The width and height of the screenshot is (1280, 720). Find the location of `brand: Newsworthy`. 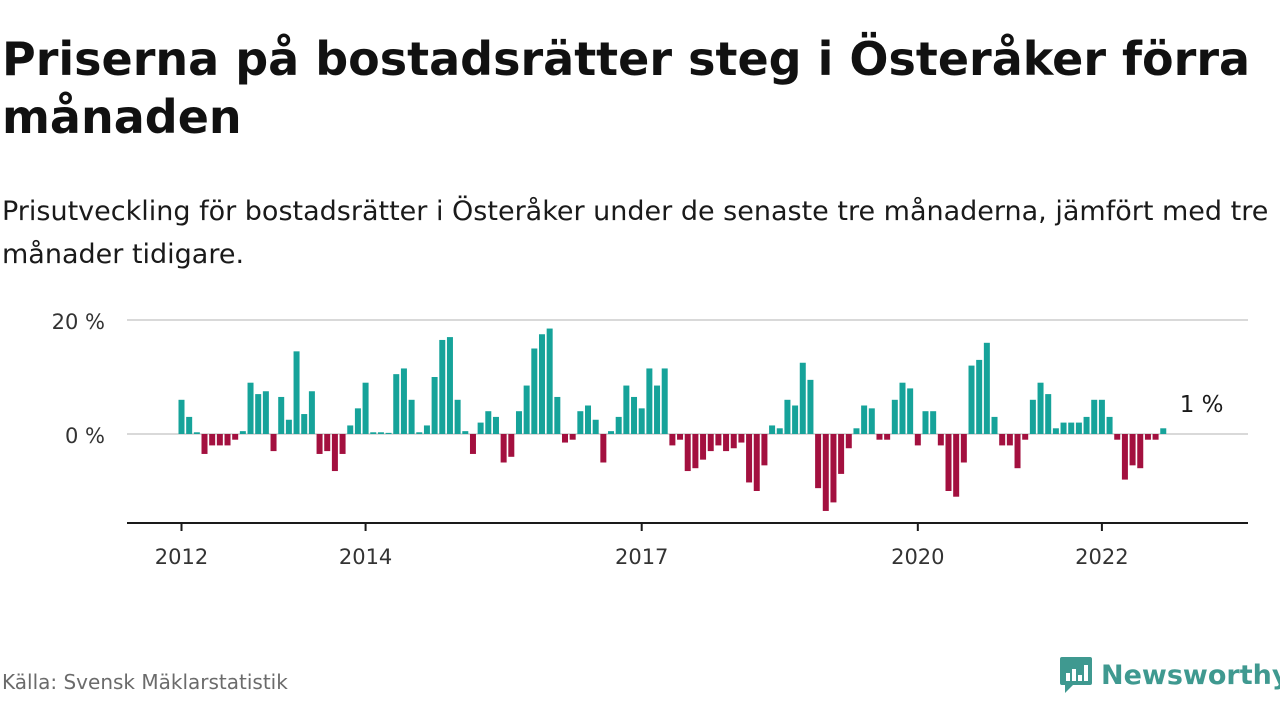

brand: Newsworthy is located at coordinates (1169, 675).